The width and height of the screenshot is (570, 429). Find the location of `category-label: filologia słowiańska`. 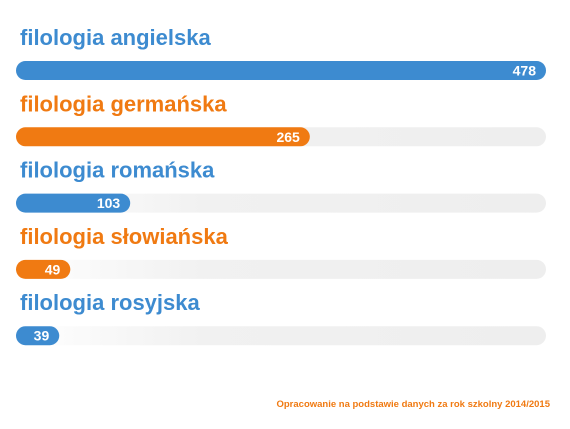

category-label: filologia słowiańska is located at coordinates (124, 236).